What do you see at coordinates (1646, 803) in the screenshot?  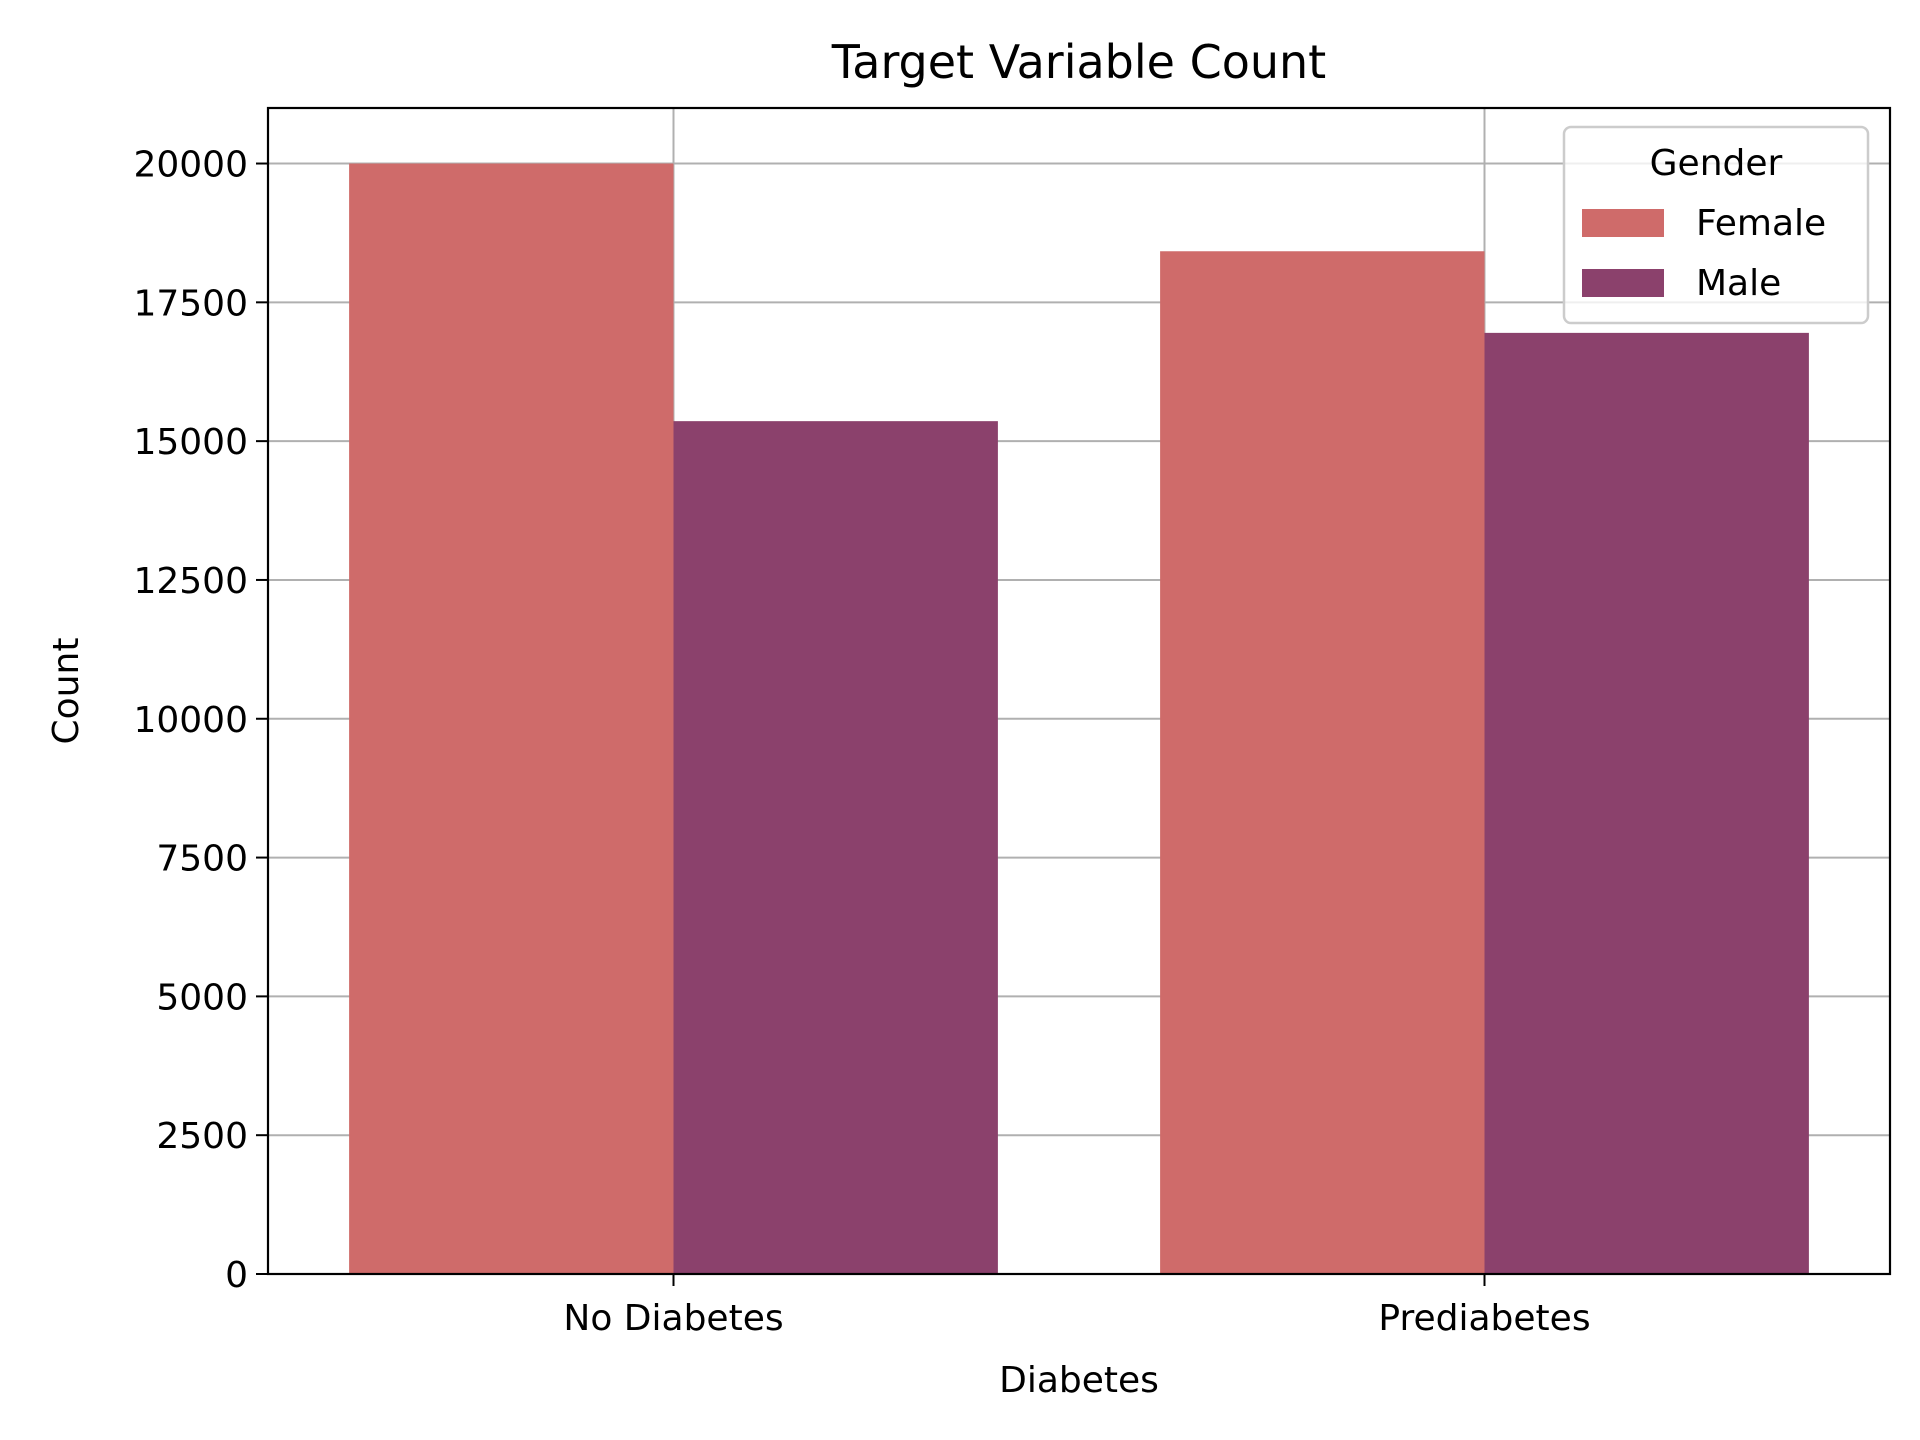 I see `bar-male-prediabetes` at bounding box center [1646, 803].